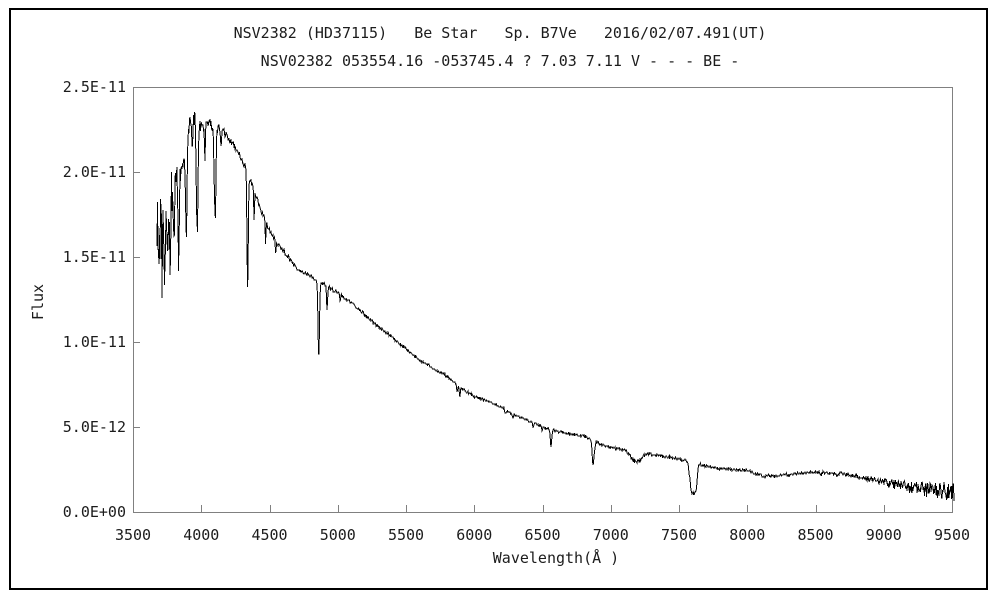 This screenshot has height=600, width=1000. Describe the element at coordinates (406, 535) in the screenshot. I see `x-tick-label: 5500` at that location.